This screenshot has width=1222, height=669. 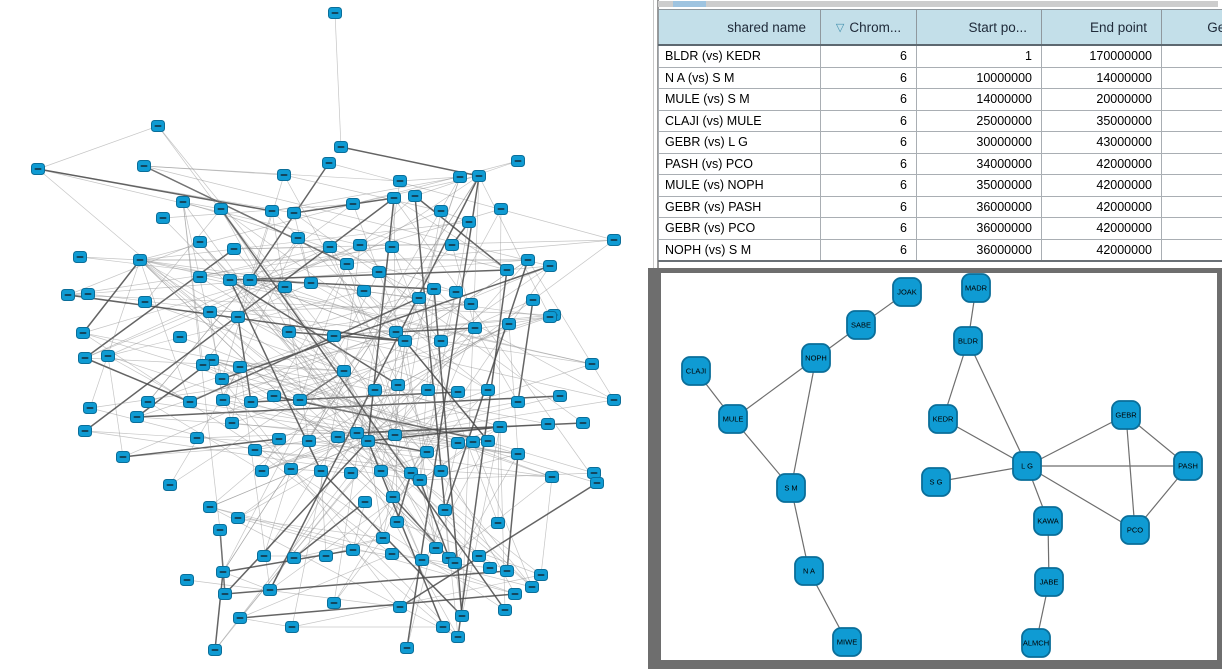 I want to click on table-scrollbar-thumb, so click(x=689, y=4).